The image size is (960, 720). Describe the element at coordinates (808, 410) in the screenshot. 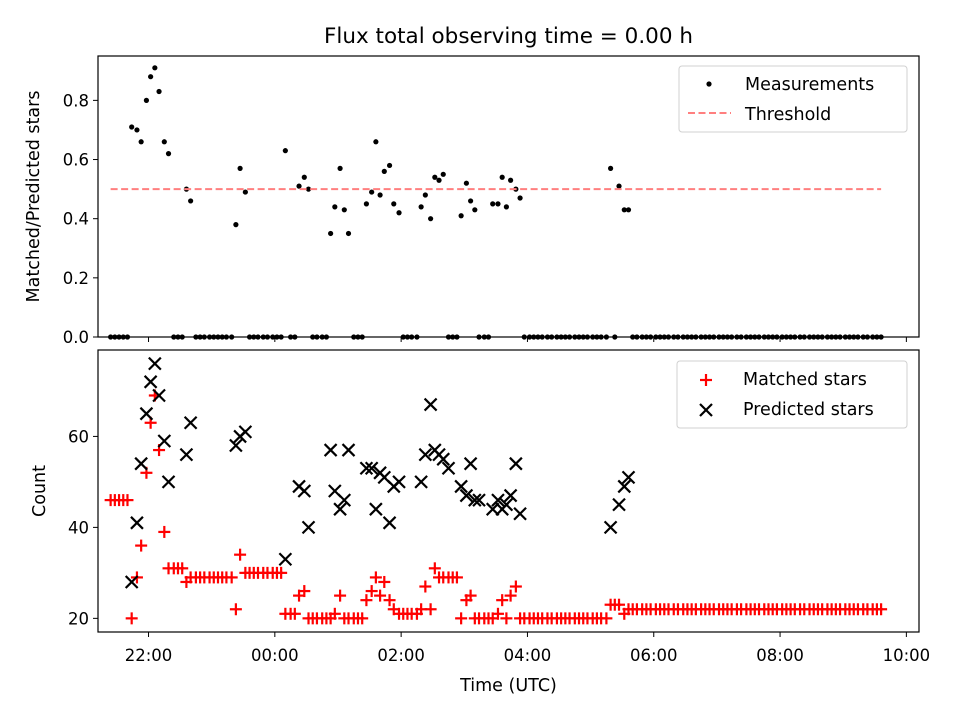

I see `predicted-stars-legend-label: Predicted stars` at that location.